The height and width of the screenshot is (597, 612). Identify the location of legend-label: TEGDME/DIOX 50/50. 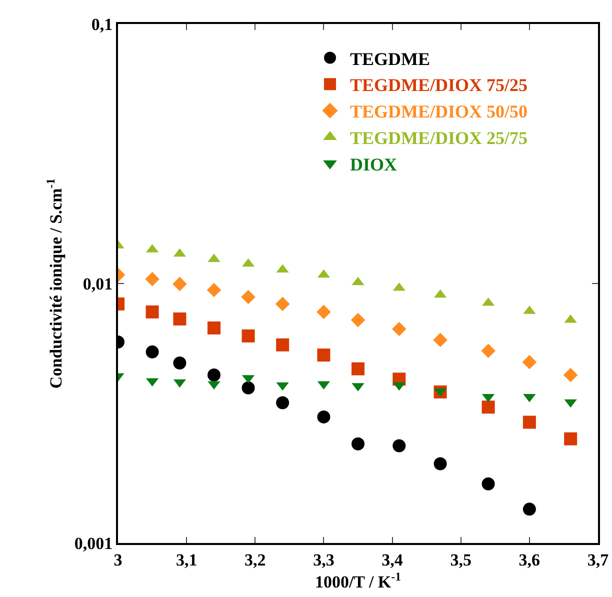
(439, 112).